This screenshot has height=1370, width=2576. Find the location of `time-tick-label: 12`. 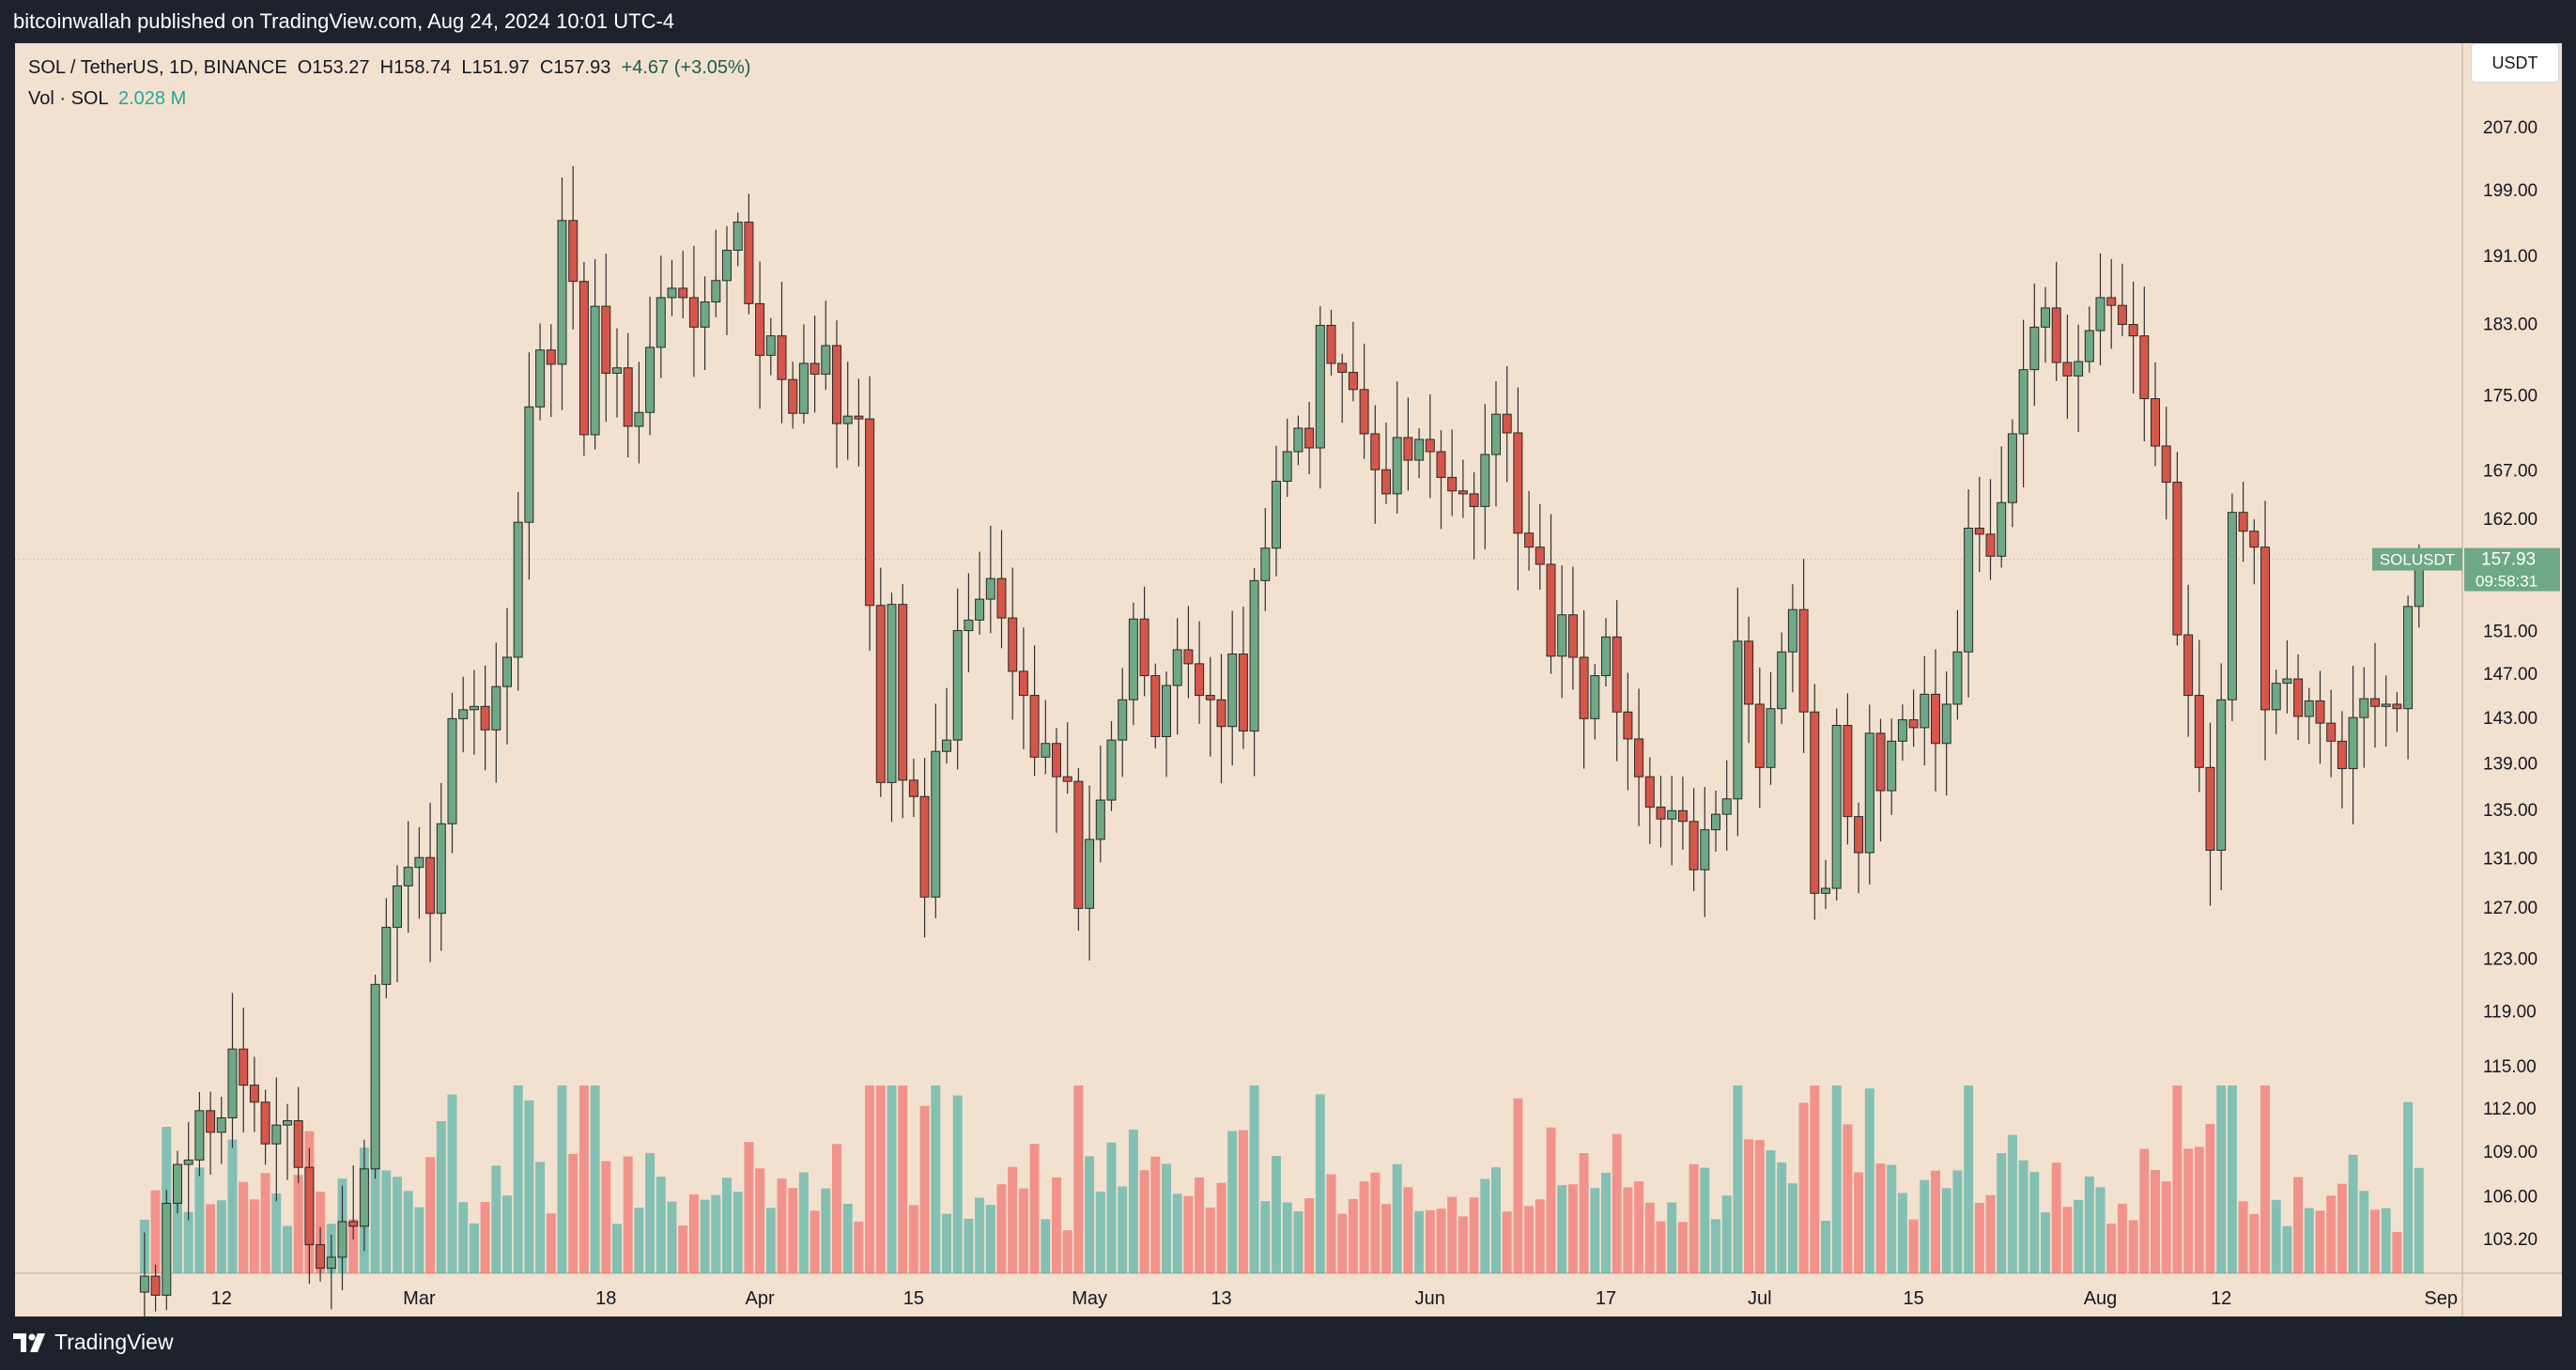

time-tick-label: 12 is located at coordinates (221, 1298).